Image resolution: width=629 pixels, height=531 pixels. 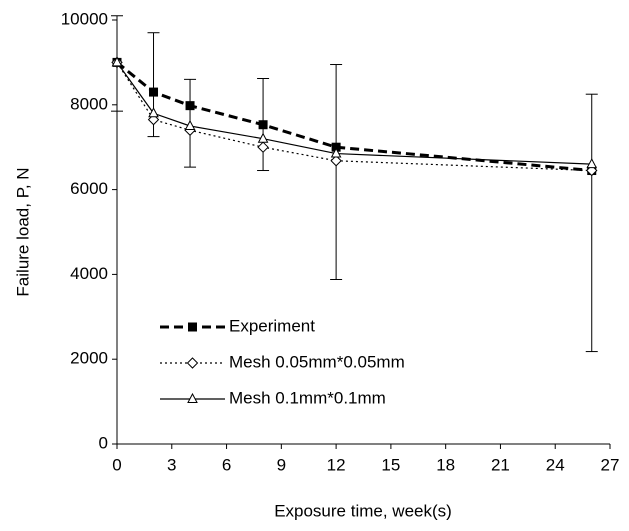 What do you see at coordinates (226, 464) in the screenshot?
I see `x-tick-label: 6` at bounding box center [226, 464].